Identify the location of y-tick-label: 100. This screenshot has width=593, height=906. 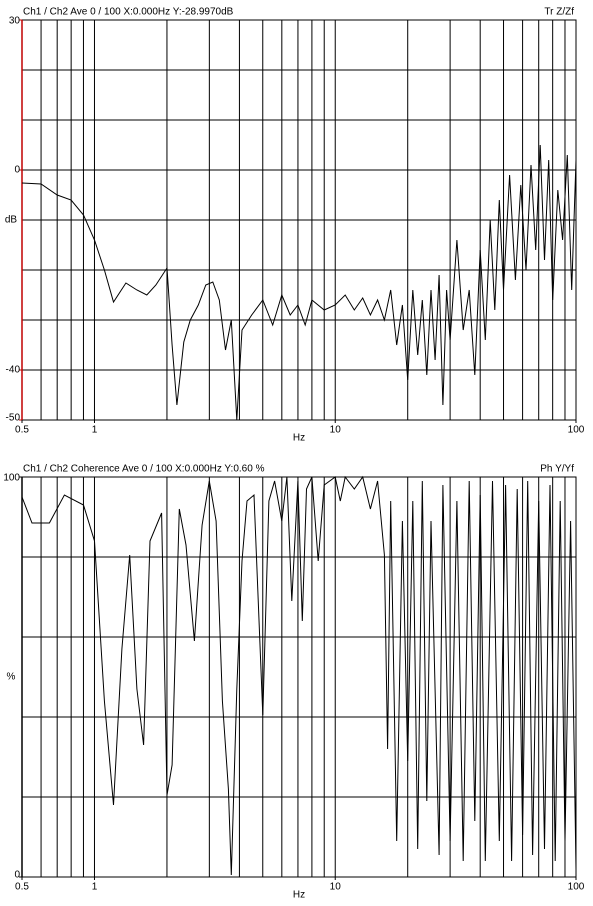
(11, 478).